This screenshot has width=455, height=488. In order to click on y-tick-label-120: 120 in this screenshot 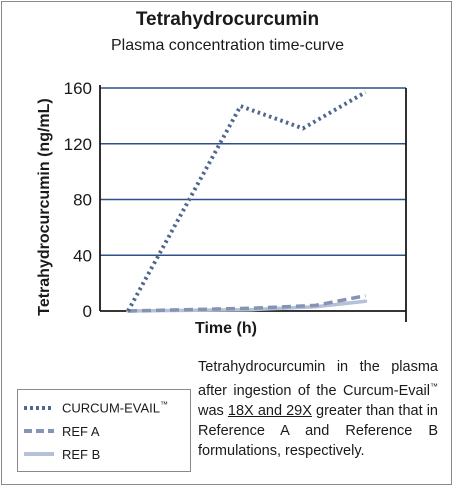, I will do `click(78, 144)`.